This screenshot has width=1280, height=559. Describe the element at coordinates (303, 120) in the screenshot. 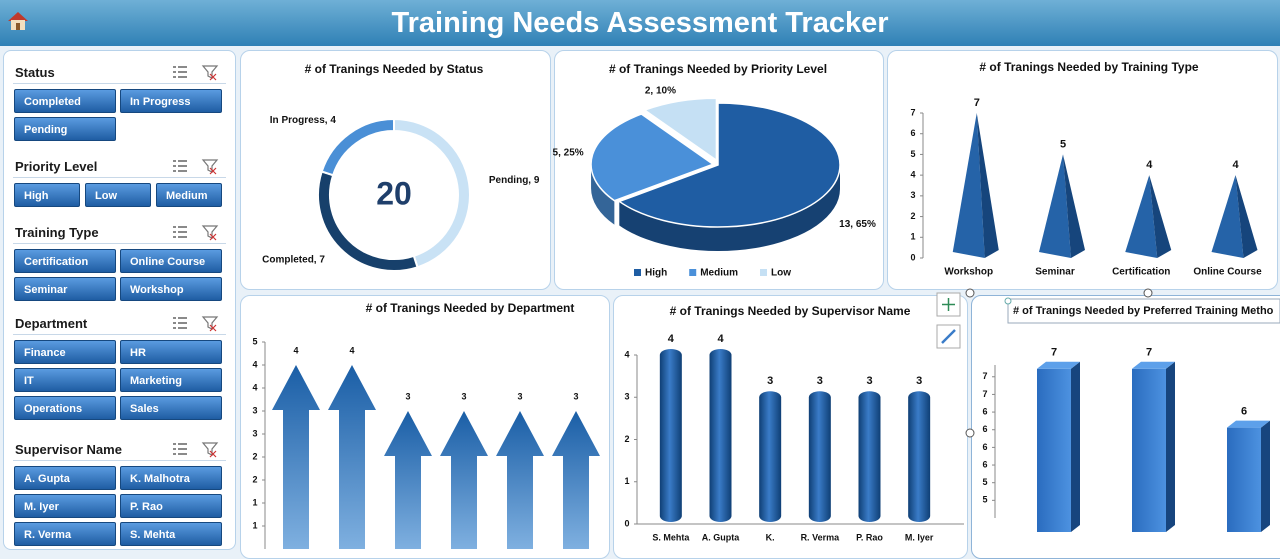

I see `data-label: In Progress, 4` at that location.